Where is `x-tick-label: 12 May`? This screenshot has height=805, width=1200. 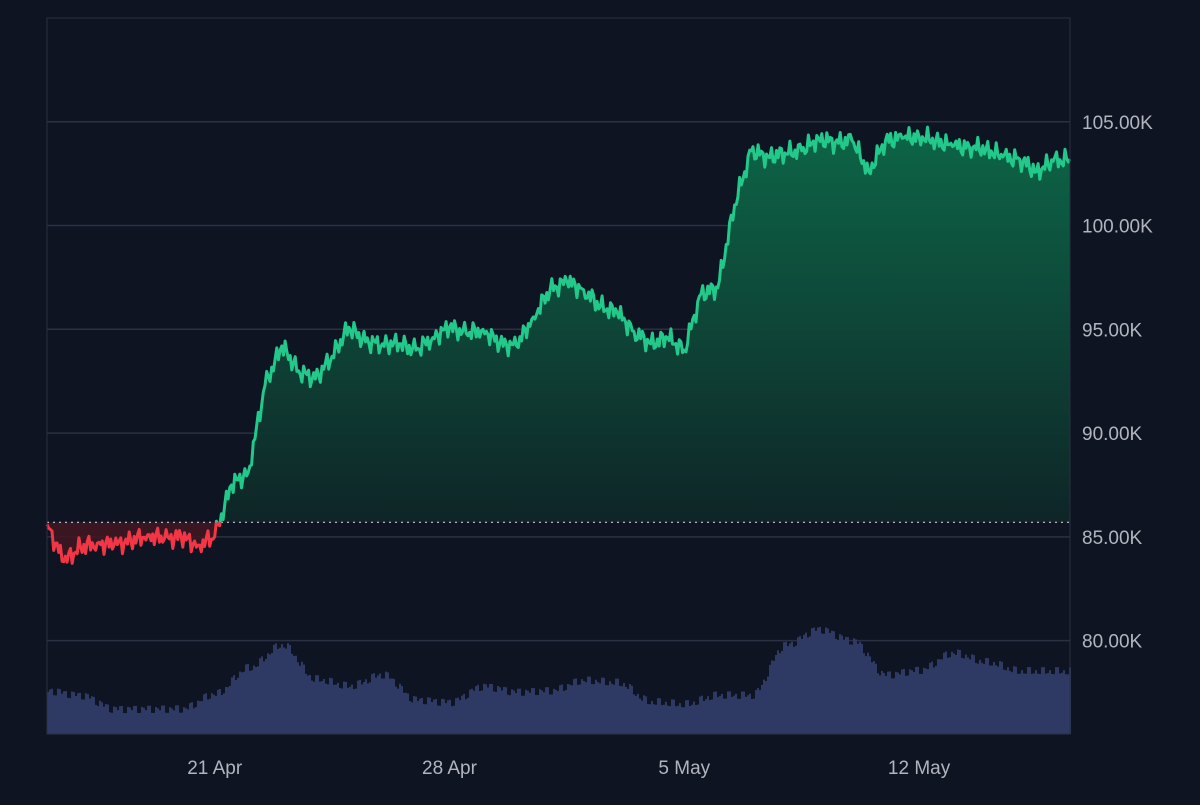
x-tick-label: 12 May is located at coordinates (919, 768).